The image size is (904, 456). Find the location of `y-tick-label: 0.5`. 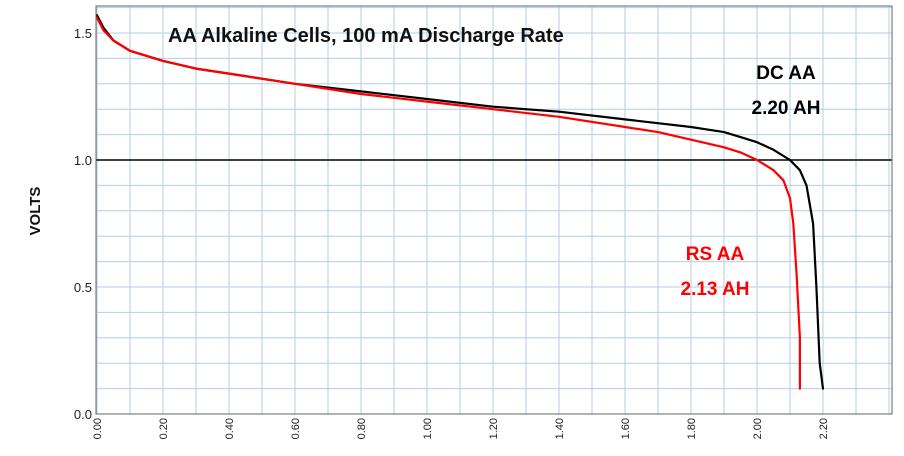

y-tick-label: 0.5 is located at coordinates (83, 287).